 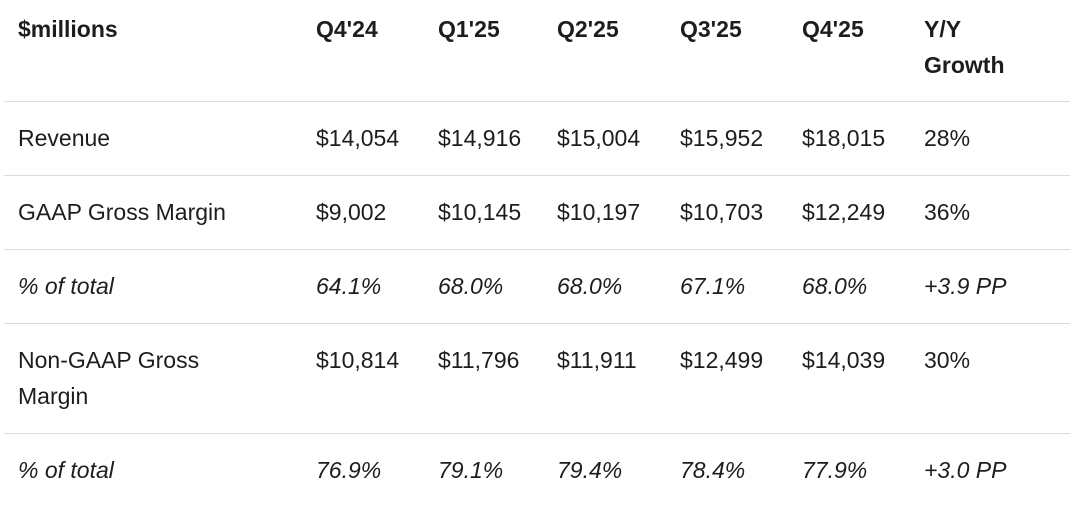 I want to click on data-cell: 78.4%, so click(x=741, y=470).